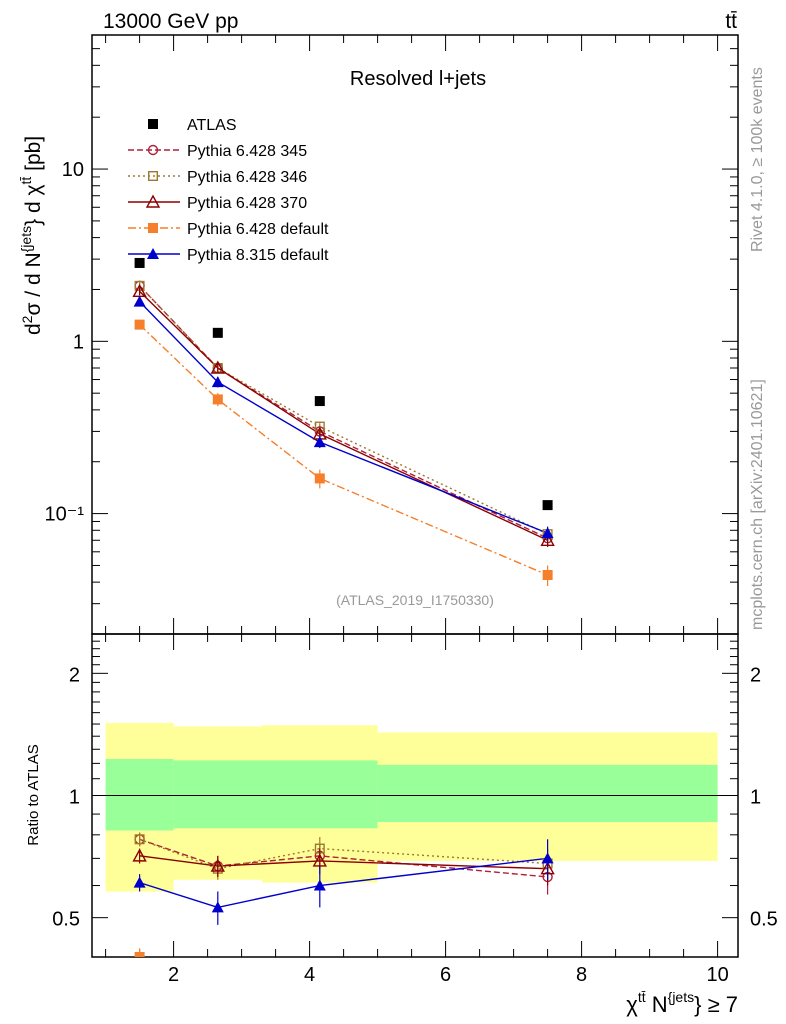 This screenshot has height=1024, width=786. What do you see at coordinates (682, 1003) in the screenshot?
I see `x-axis-label: χtt̄ N{jets} ≥ 7` at bounding box center [682, 1003].